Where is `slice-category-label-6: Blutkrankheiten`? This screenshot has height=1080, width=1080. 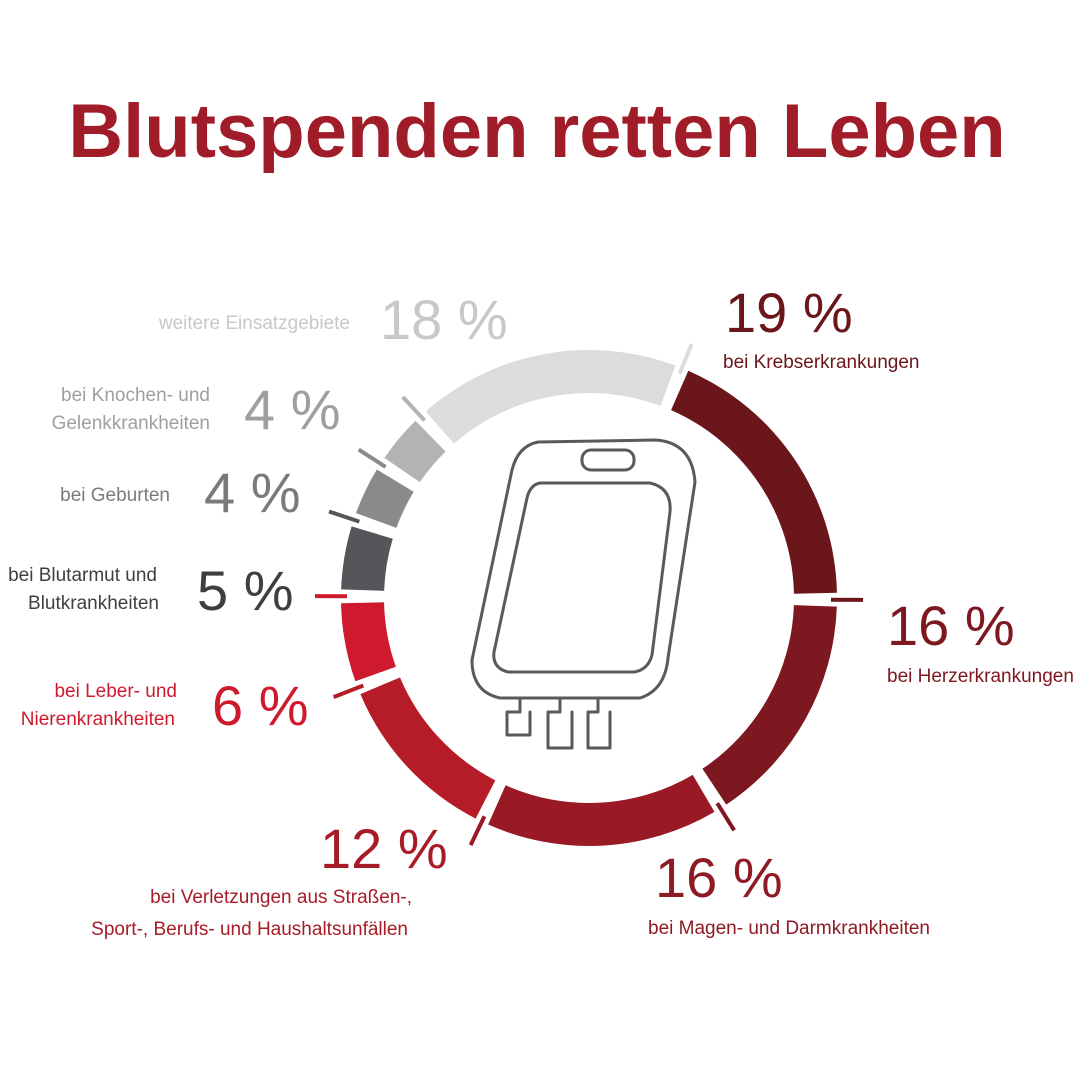
slice-category-label-6: Blutkrankheiten is located at coordinates (93, 603).